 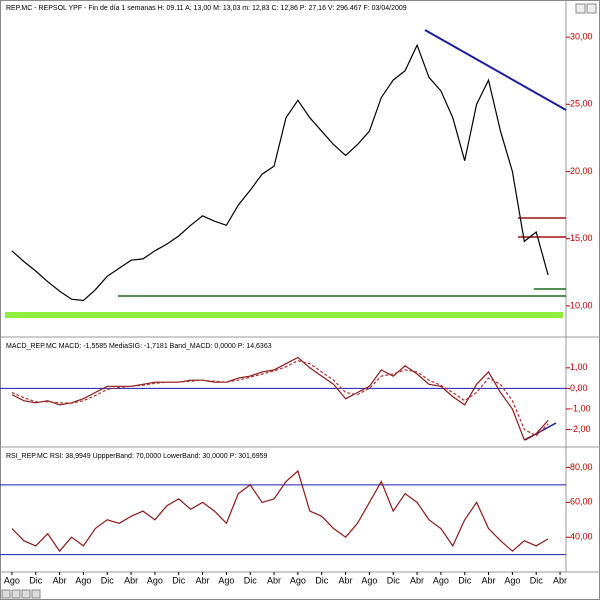 What do you see at coordinates (581, 171) in the screenshot?
I see `y-tick-label: 20,00` at bounding box center [581, 171].